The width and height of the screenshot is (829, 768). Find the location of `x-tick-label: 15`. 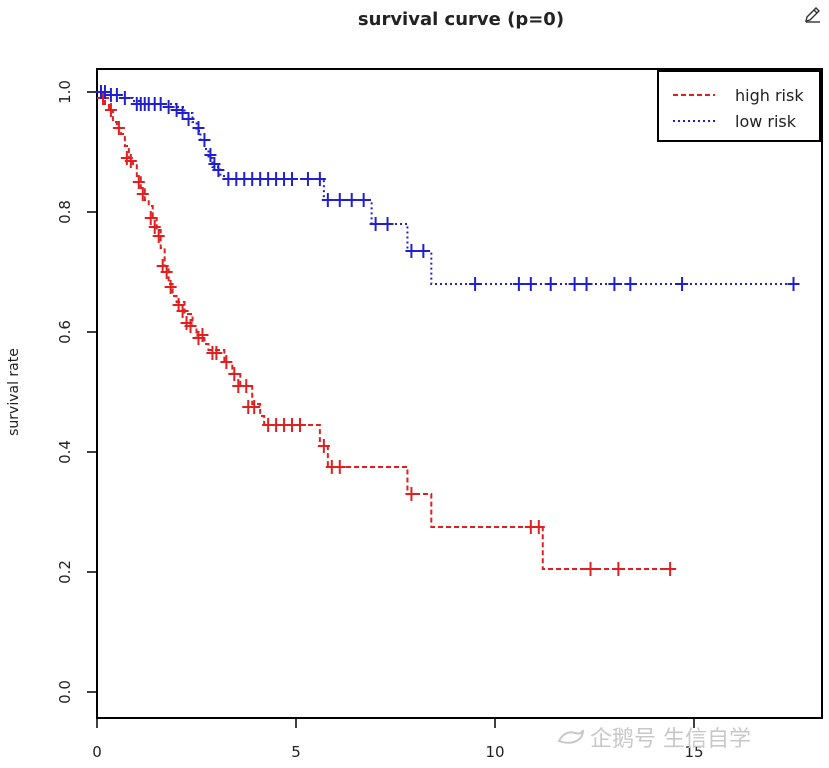

x-tick-label: 15 is located at coordinates (693, 752).